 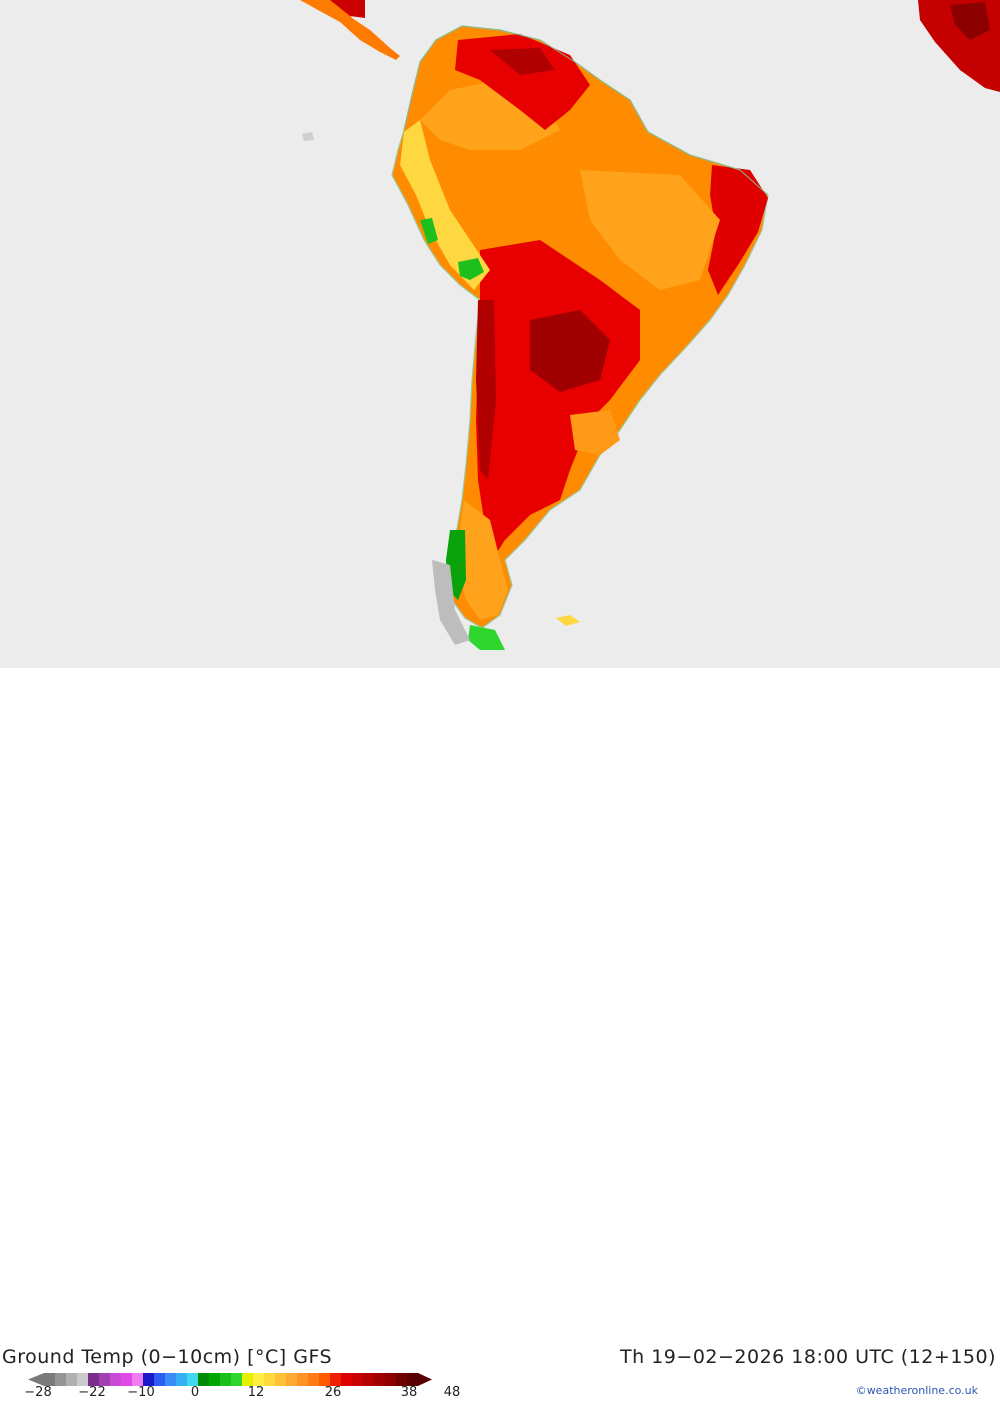 I want to click on chaco-darkest, so click(x=570, y=351).